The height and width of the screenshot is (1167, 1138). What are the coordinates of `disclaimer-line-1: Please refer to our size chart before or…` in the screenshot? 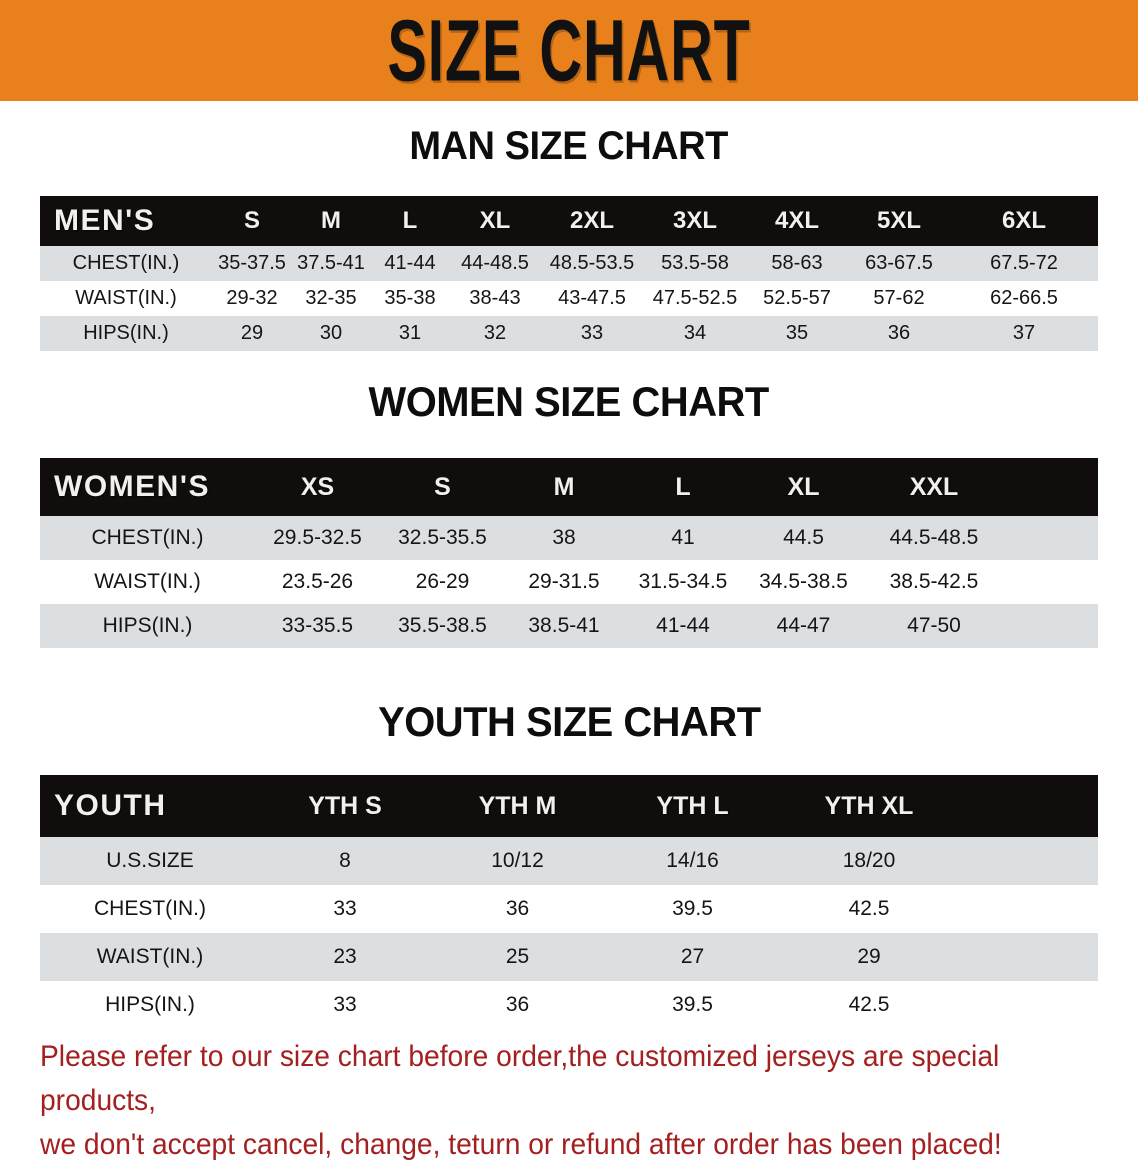 It's located at (520, 1078).